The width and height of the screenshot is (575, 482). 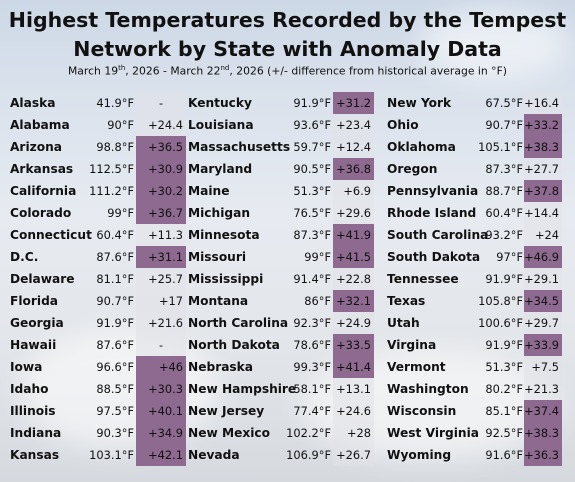 What do you see at coordinates (51, 235) in the screenshot?
I see `state-name: Connecticut` at bounding box center [51, 235].